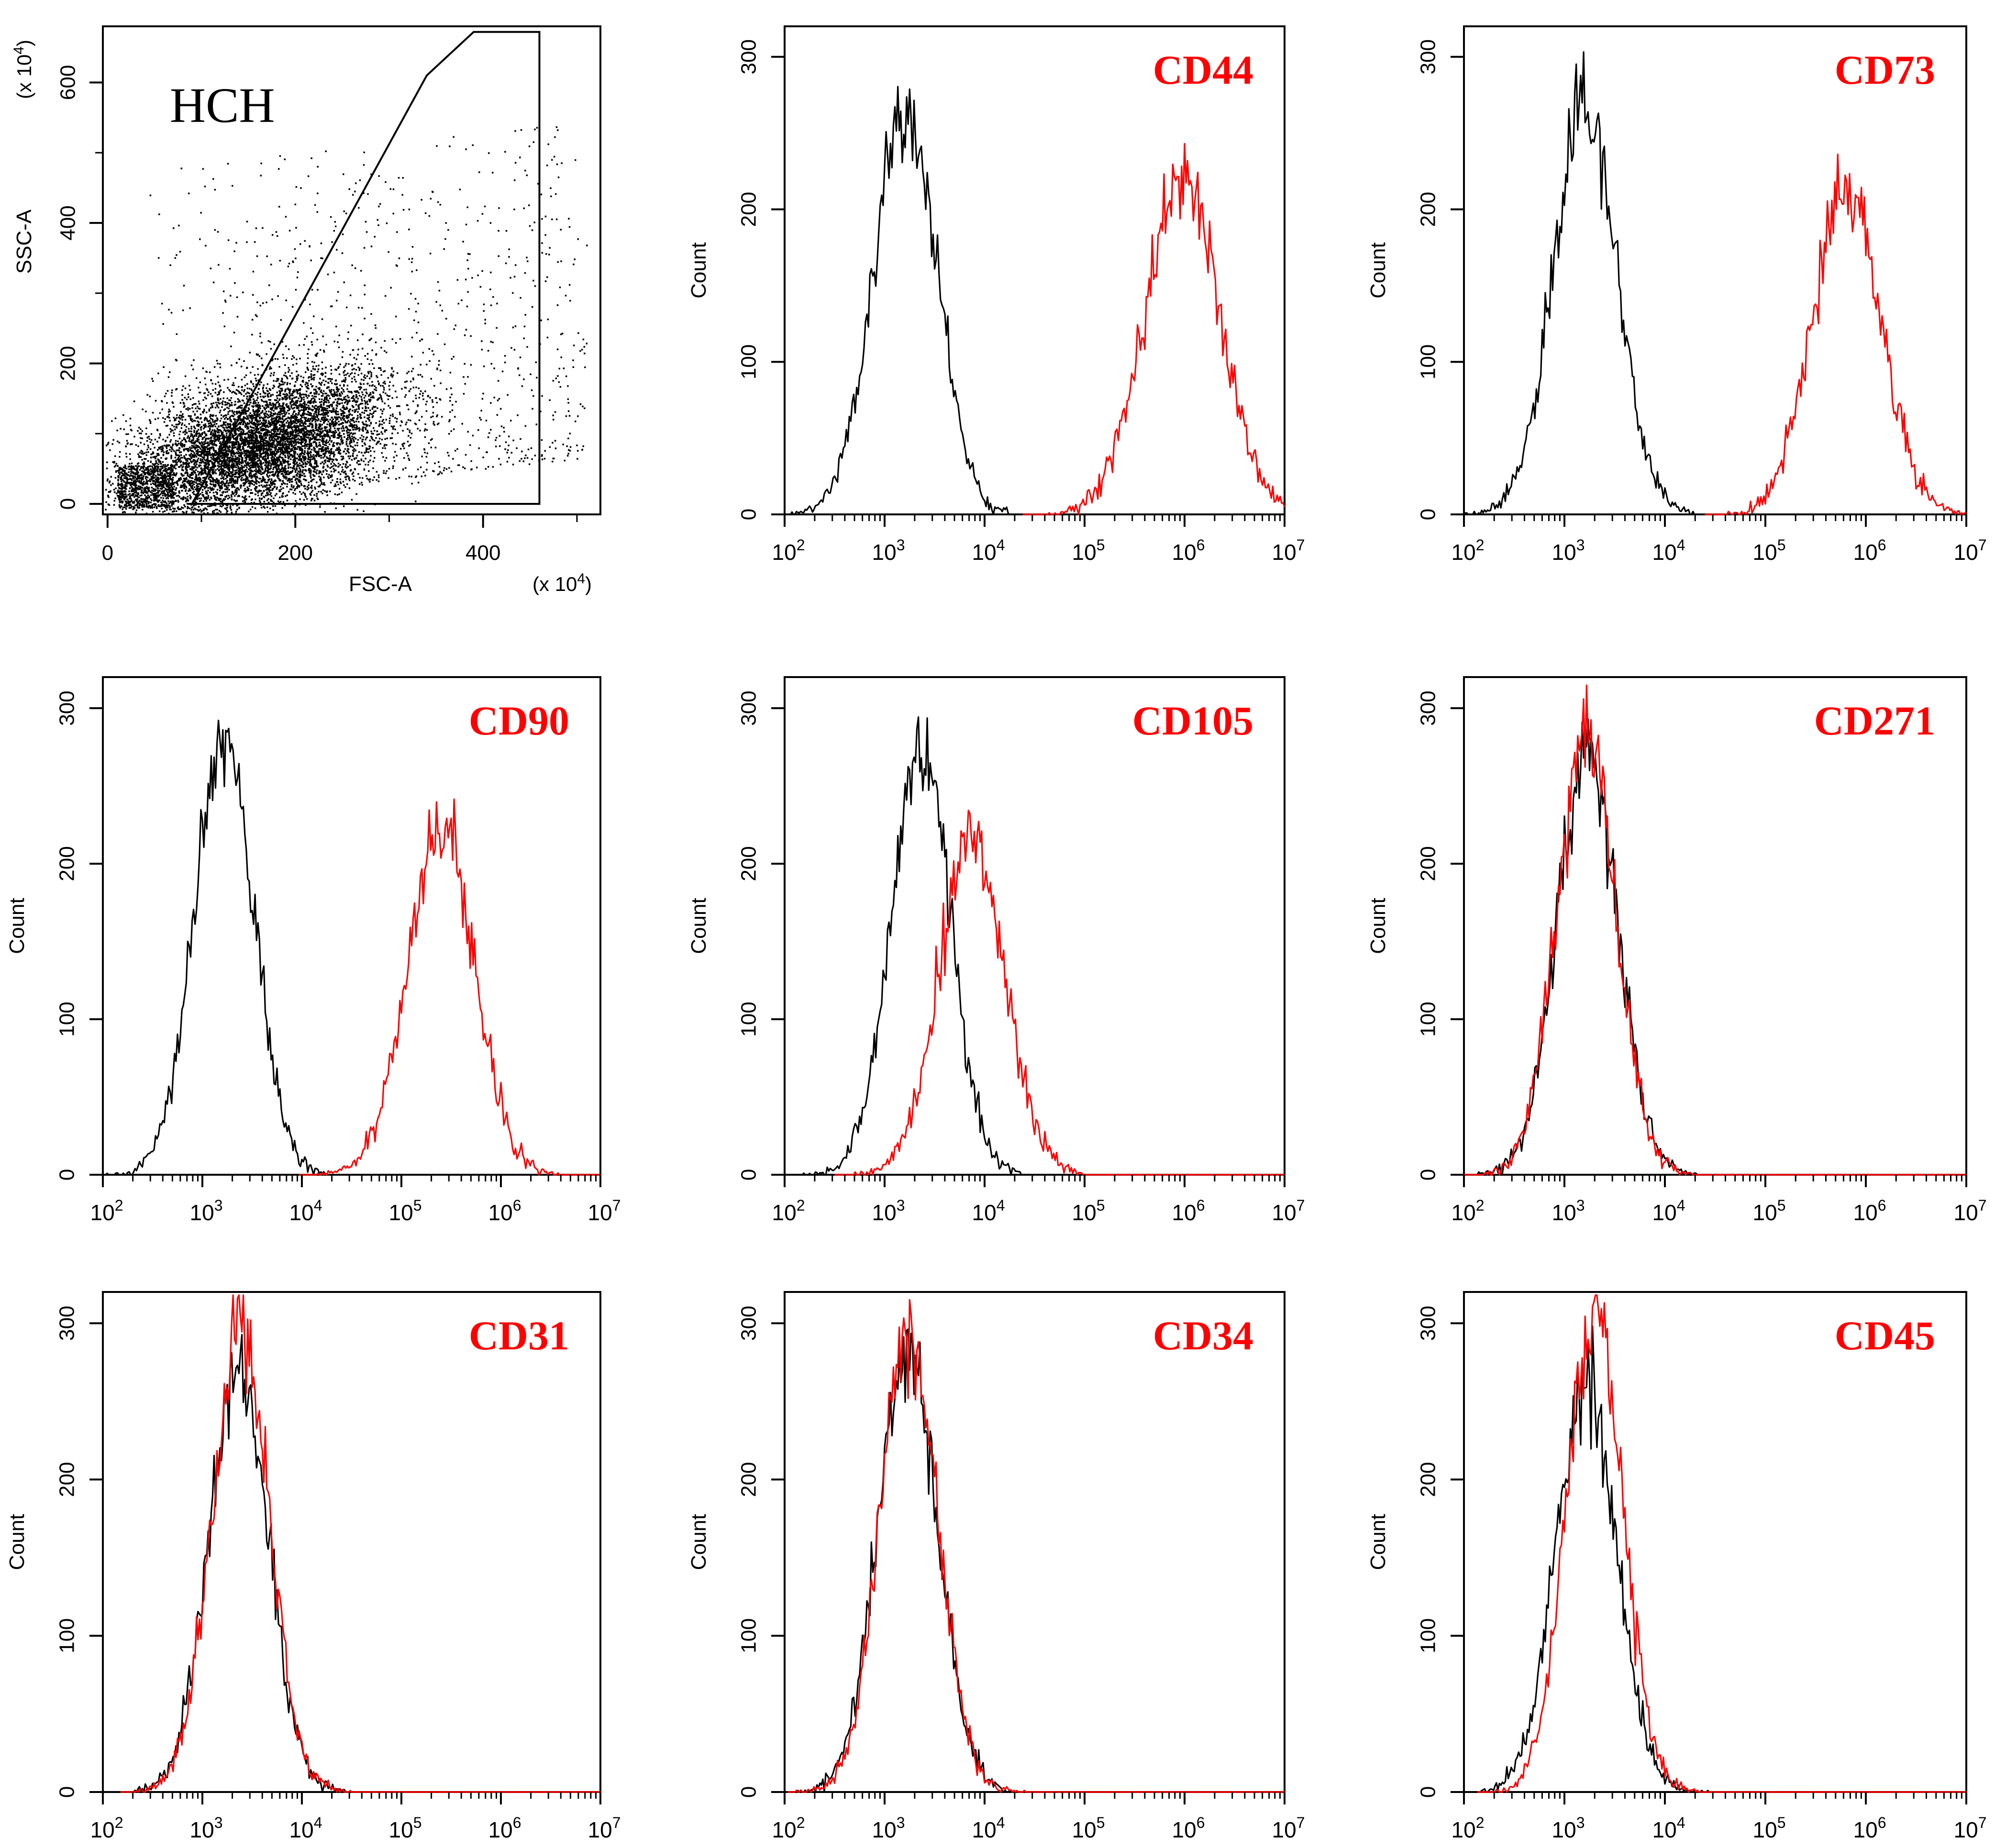 This screenshot has width=1995, height=1848. What do you see at coordinates (24, 242) in the screenshot?
I see `y-axis-label: SSC-A` at bounding box center [24, 242].